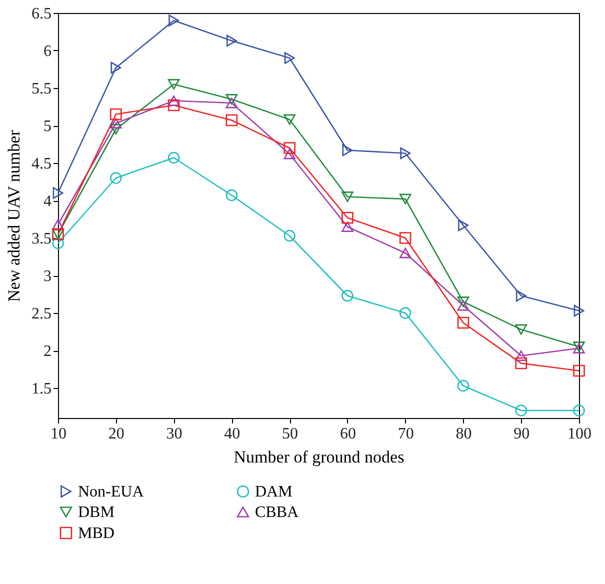 The height and width of the screenshot is (584, 605). I want to click on y-tick-label: 5.5, so click(42, 89).